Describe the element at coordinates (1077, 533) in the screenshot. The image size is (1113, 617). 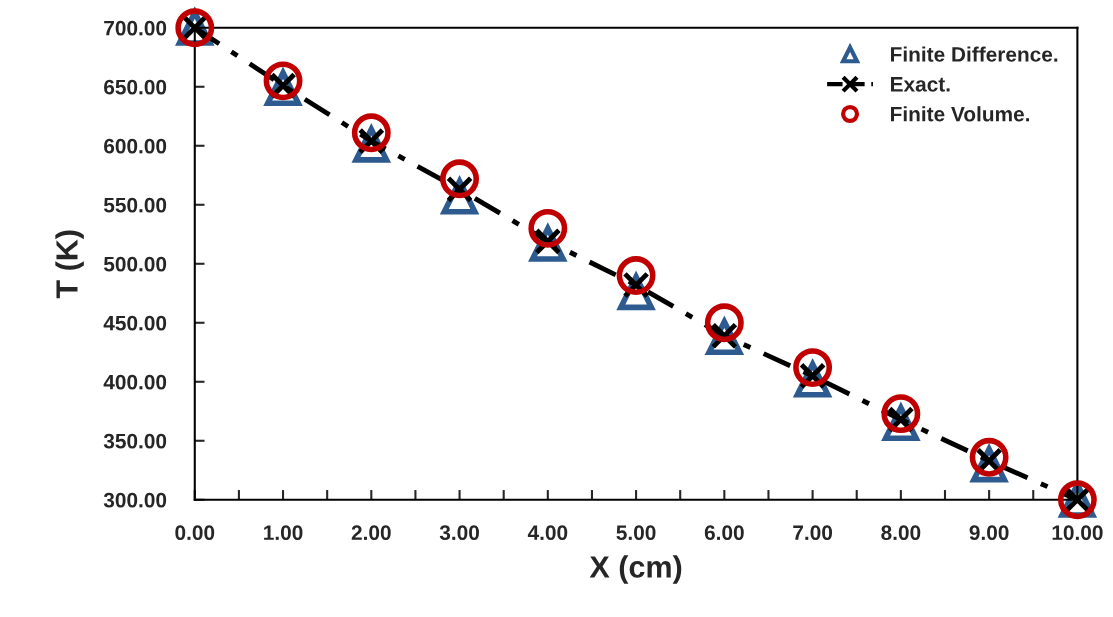
I see `x-tick-label: 10.00` at that location.